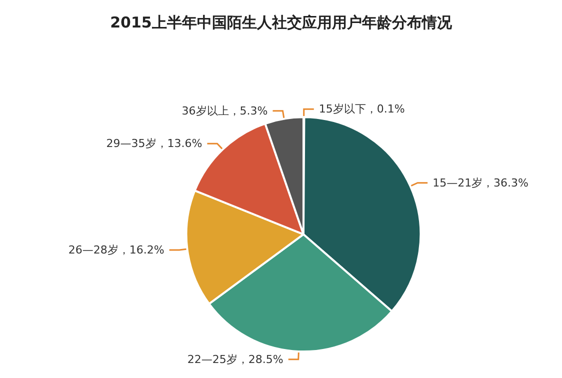 This screenshot has height=378, width=562. I want to click on data-label: ，36.3%, so click(505, 183).